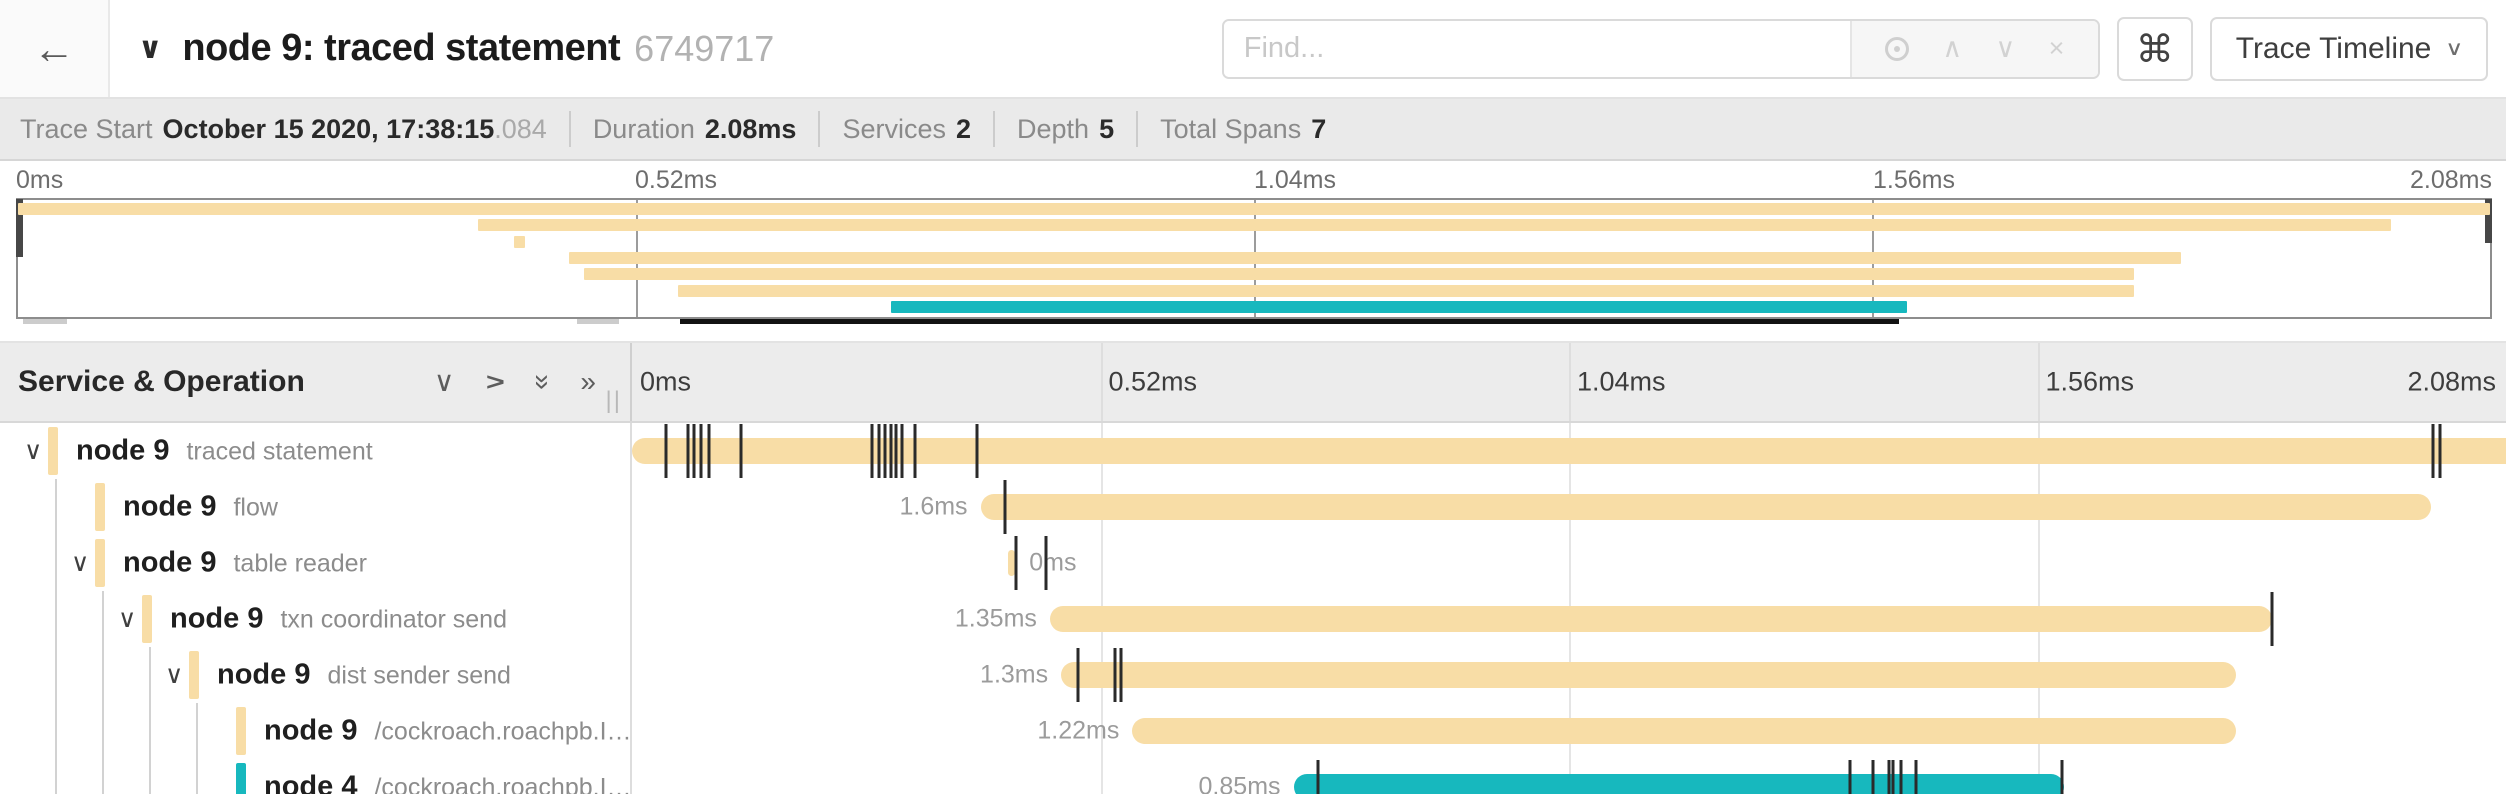  What do you see at coordinates (1536, 48) in the screenshot?
I see `find-input` at bounding box center [1536, 48].